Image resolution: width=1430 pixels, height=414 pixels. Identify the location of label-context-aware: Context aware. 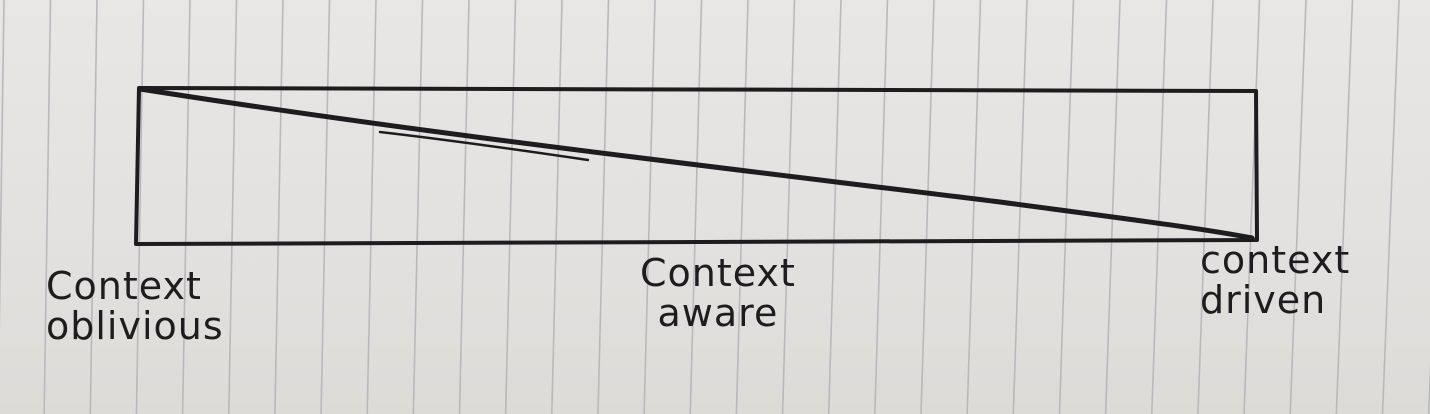
(718, 293).